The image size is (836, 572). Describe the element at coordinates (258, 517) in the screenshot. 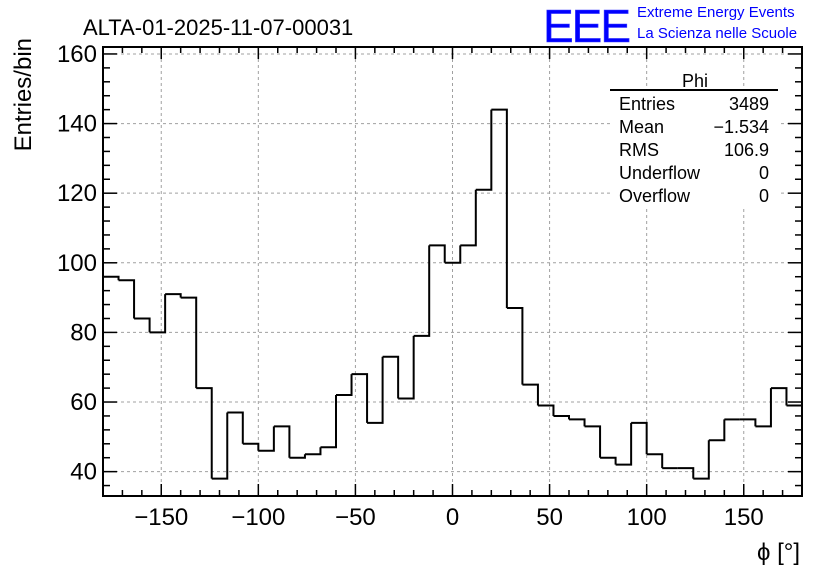

I see `x-tick-label: −100` at that location.